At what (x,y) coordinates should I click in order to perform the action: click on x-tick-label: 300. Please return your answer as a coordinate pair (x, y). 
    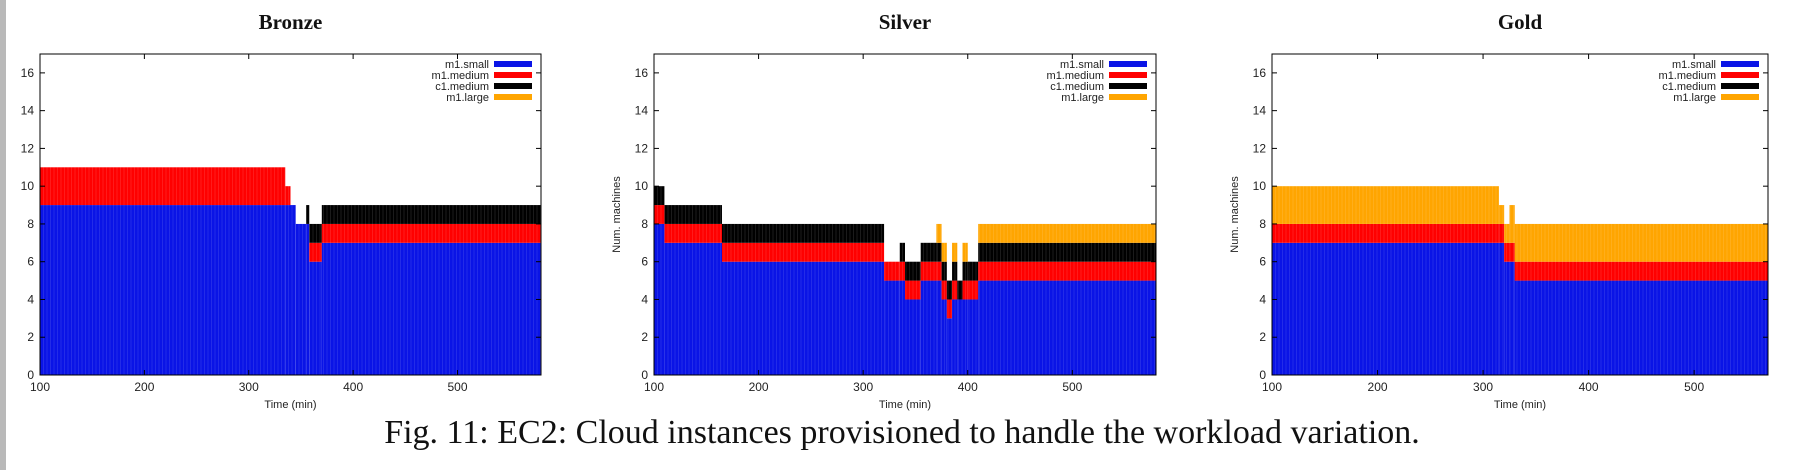
    Looking at the image, I should click on (249, 387).